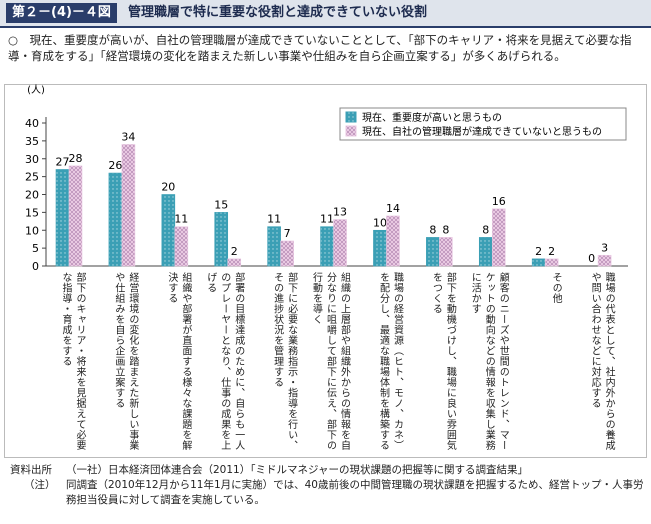  Describe the element at coordinates (115, 165) in the screenshot. I see `value-label: 26` at that location.